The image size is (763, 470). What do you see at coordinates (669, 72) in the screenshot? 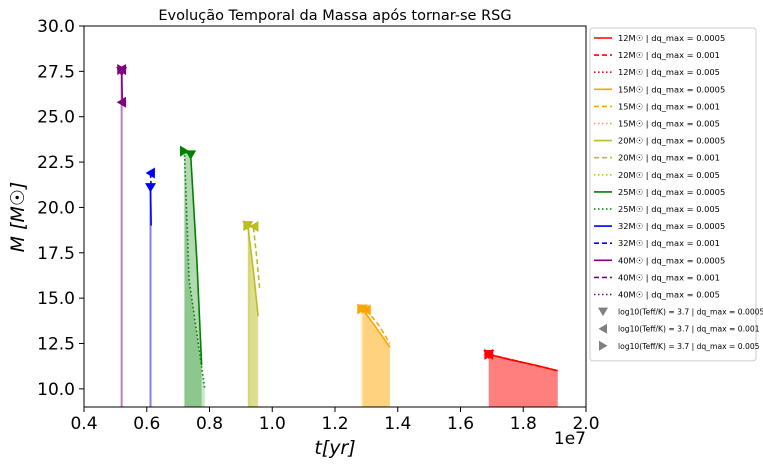
I see `legend-label-2: 12M☉ | dq_max = 0.005` at bounding box center [669, 72].